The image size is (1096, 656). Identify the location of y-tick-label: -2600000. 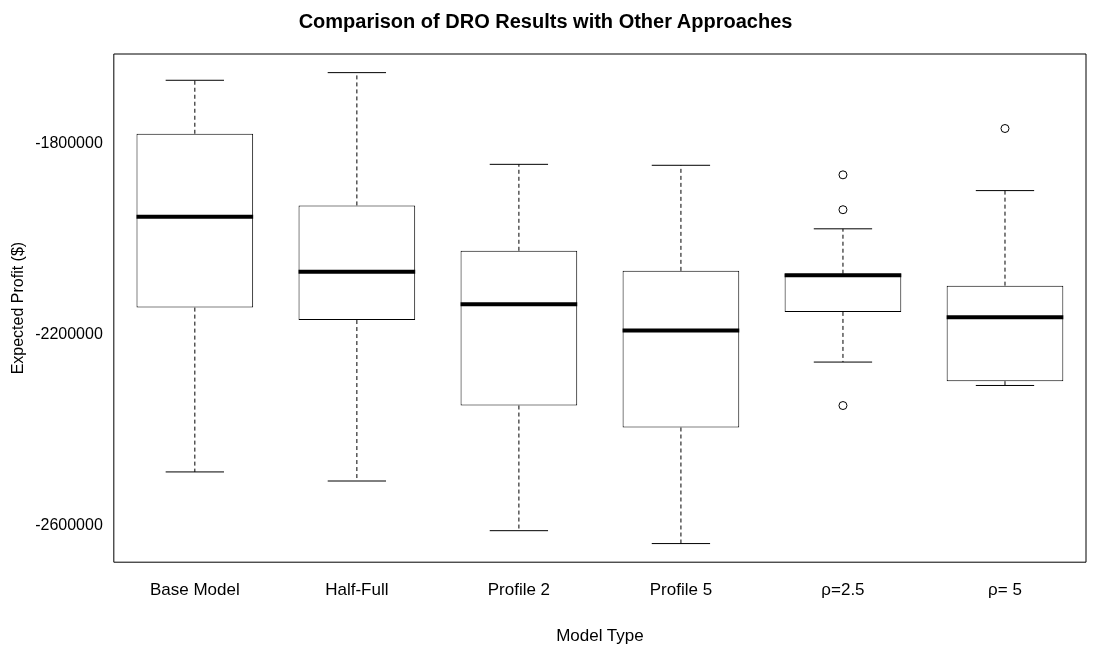
(69, 524).